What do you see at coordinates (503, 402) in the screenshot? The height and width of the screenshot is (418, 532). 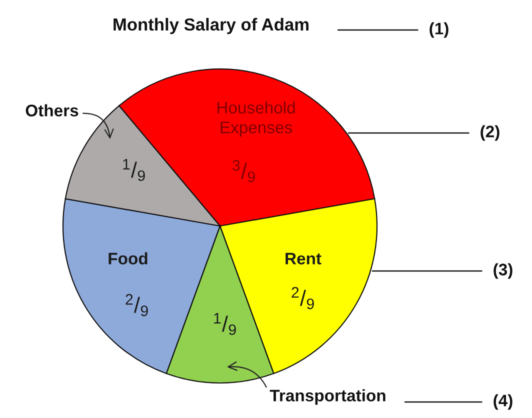 I see `text: (4)` at bounding box center [503, 402].